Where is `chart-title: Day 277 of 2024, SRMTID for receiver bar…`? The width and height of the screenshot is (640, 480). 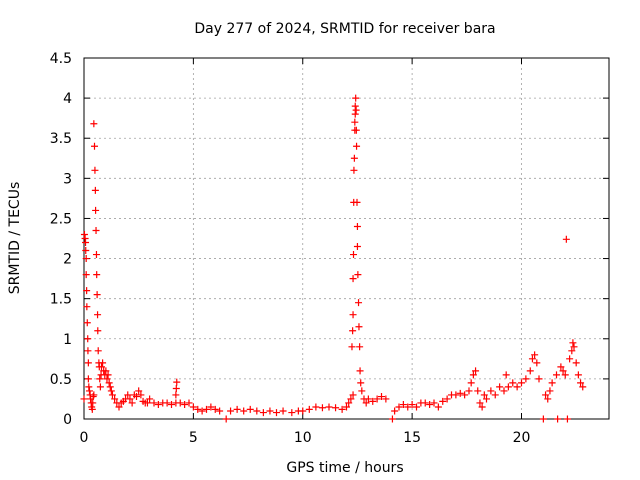
chart-title: Day 277 of 2024, SRMTID for receiver bar… is located at coordinates (344, 29).